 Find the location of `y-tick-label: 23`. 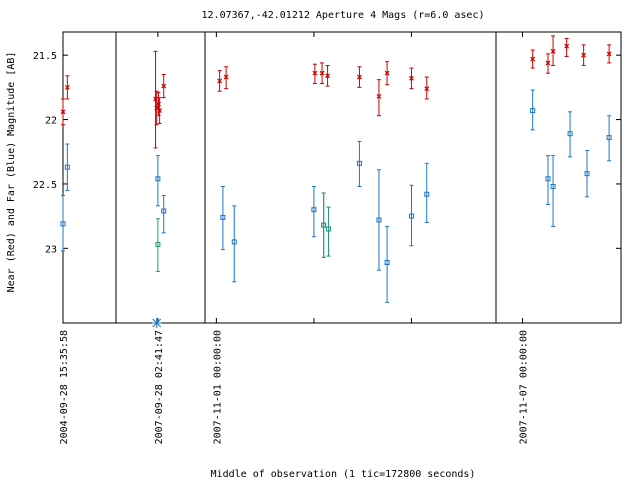

y-tick-label: 23 is located at coordinates (51, 249).